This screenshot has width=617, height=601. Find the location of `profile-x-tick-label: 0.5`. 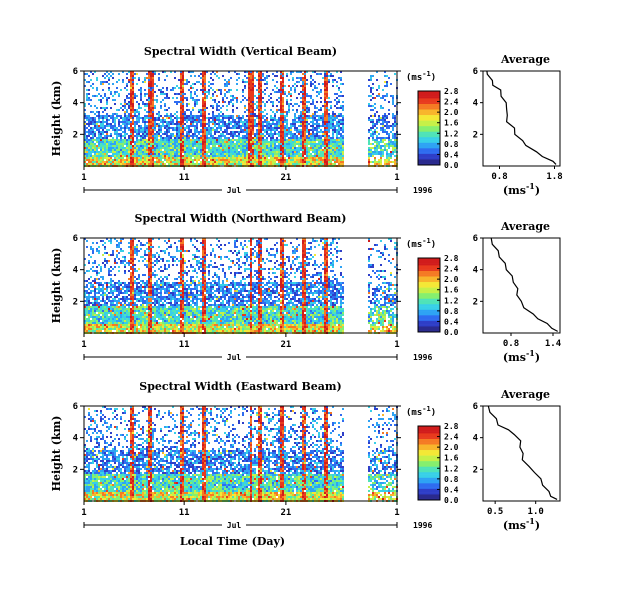

profile-x-tick-label: 0.5 is located at coordinates (495, 512).